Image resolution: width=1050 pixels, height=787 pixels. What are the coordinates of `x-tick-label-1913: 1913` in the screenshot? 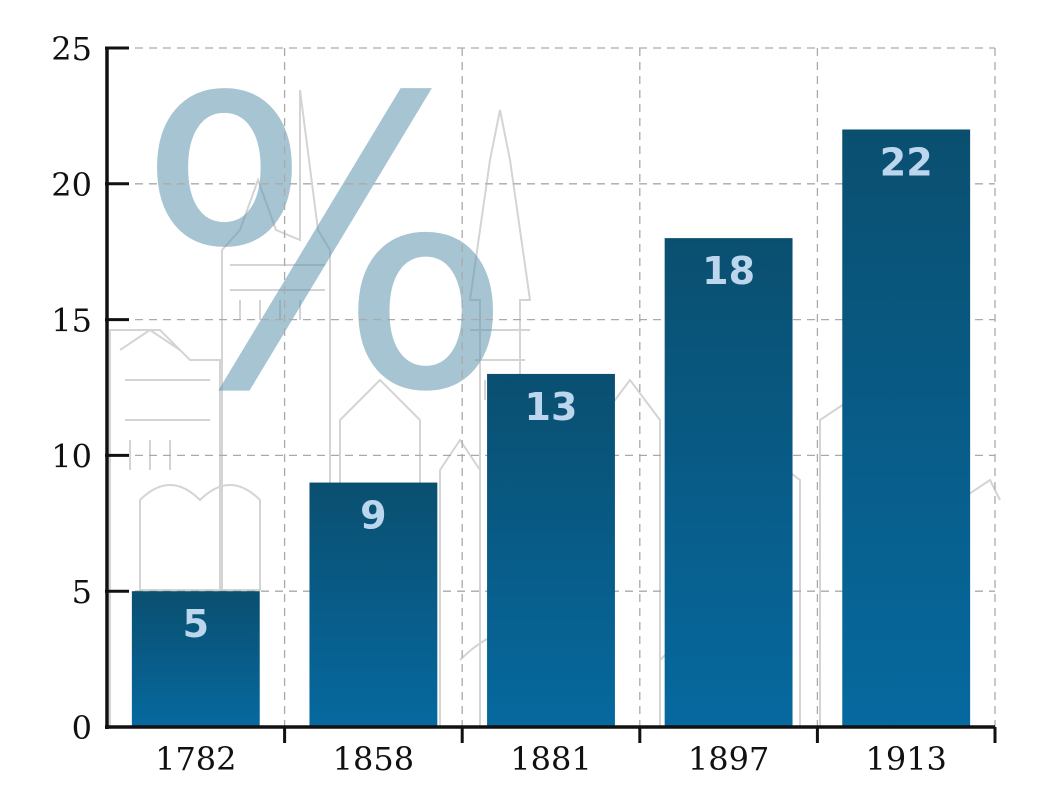 It's located at (905, 759).